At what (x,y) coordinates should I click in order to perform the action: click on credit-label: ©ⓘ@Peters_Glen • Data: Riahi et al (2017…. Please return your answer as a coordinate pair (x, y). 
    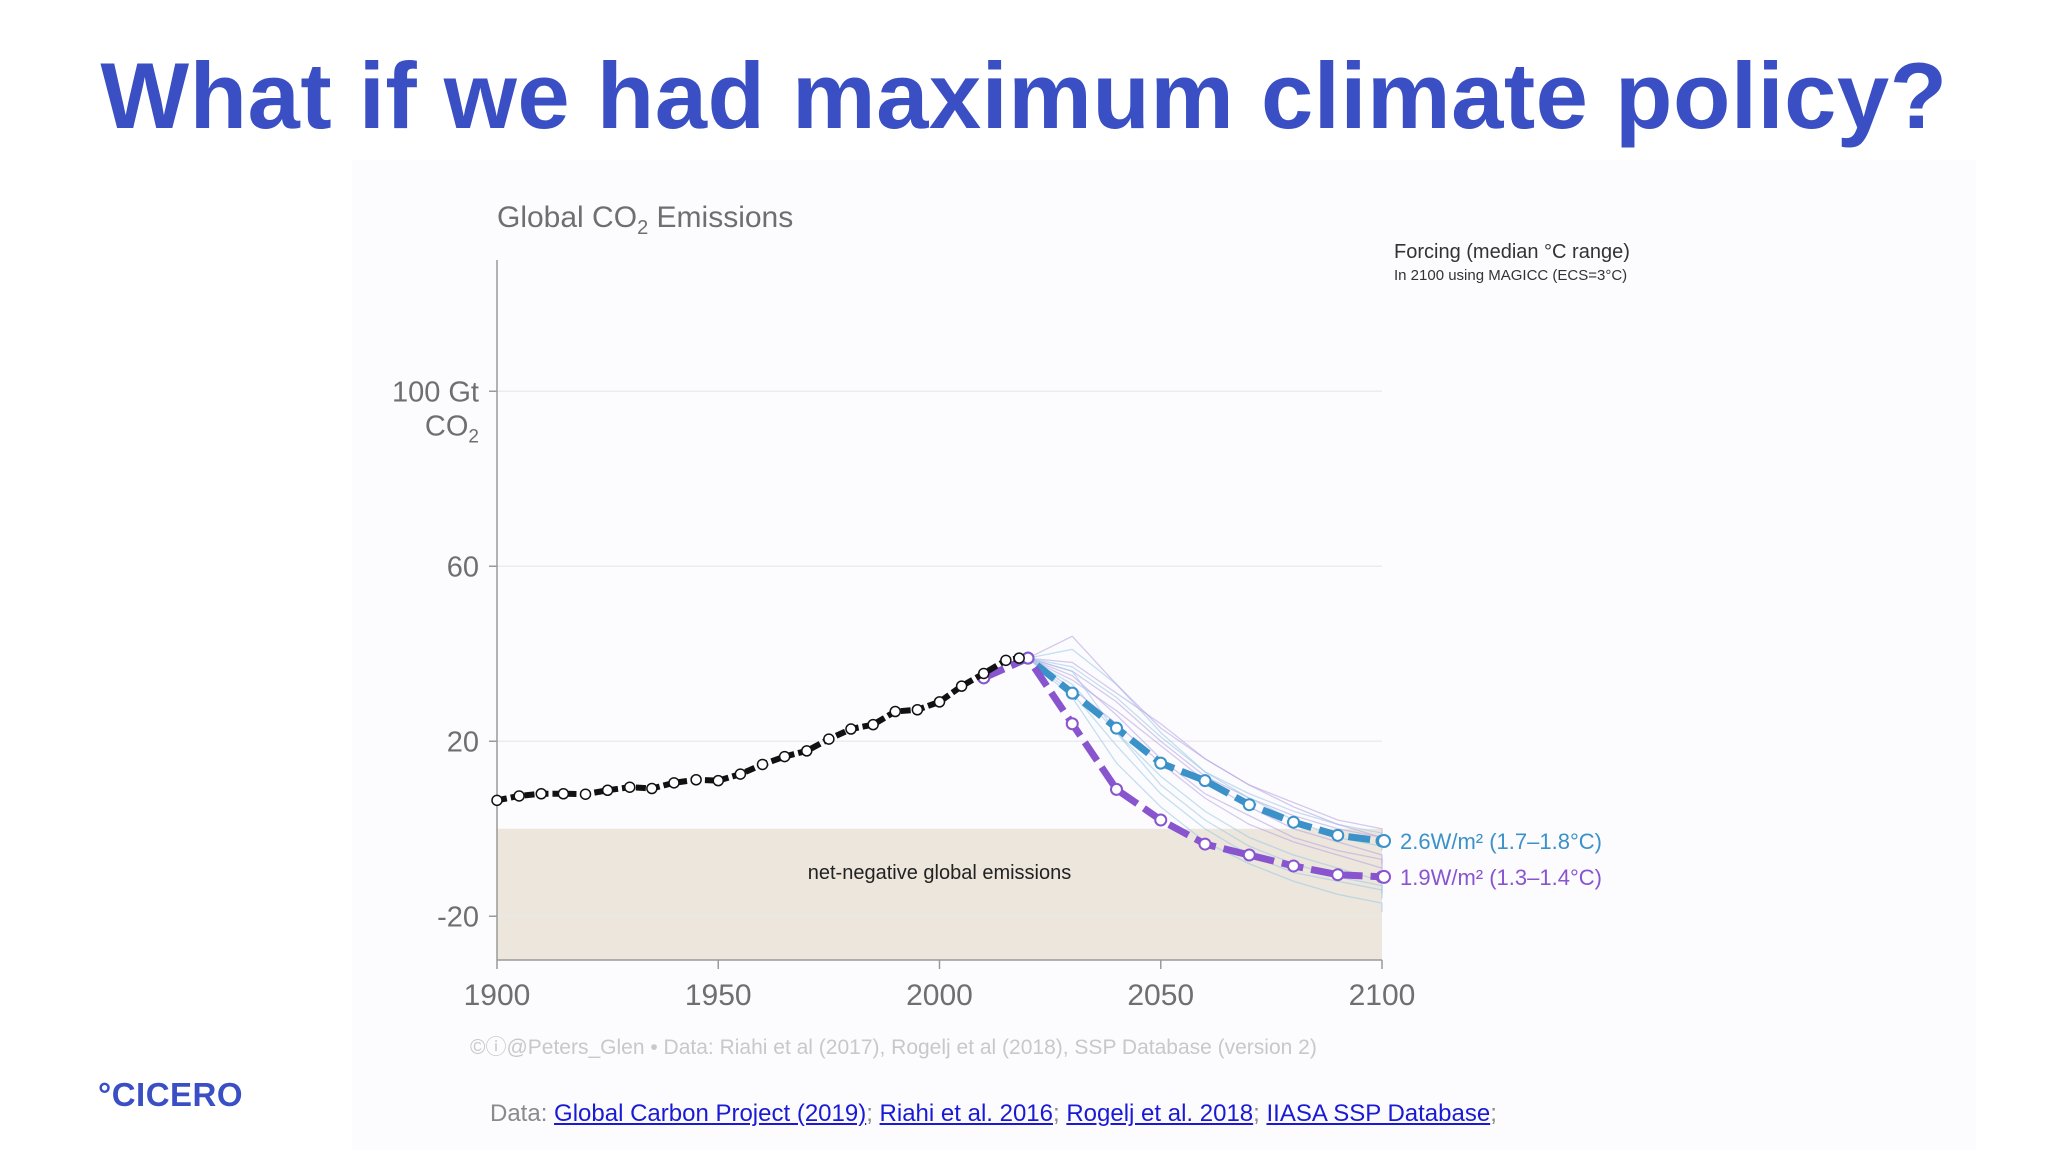
    Looking at the image, I should click on (893, 1047).